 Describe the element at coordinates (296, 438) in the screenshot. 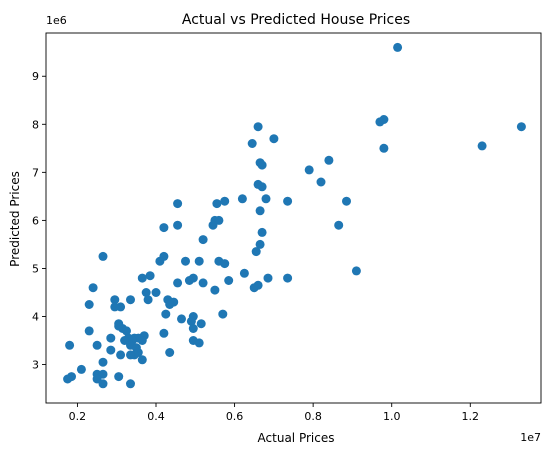

I see `x-axis-label: Actual Prices` at that location.